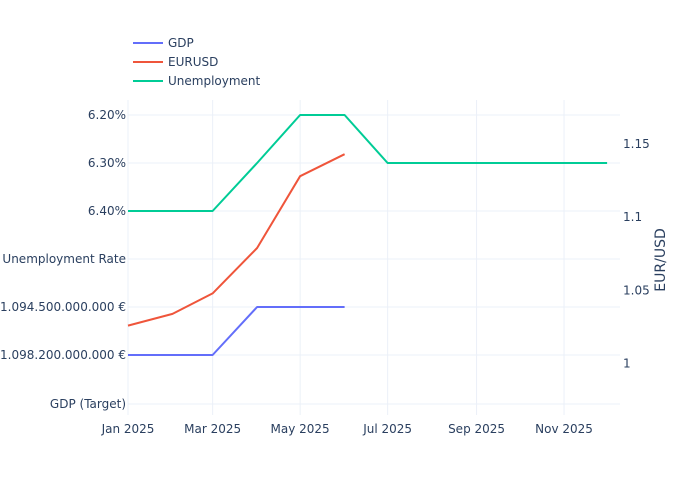 The image size is (700, 500). I want to click on y-right-tick-label: 1.05, so click(636, 290).